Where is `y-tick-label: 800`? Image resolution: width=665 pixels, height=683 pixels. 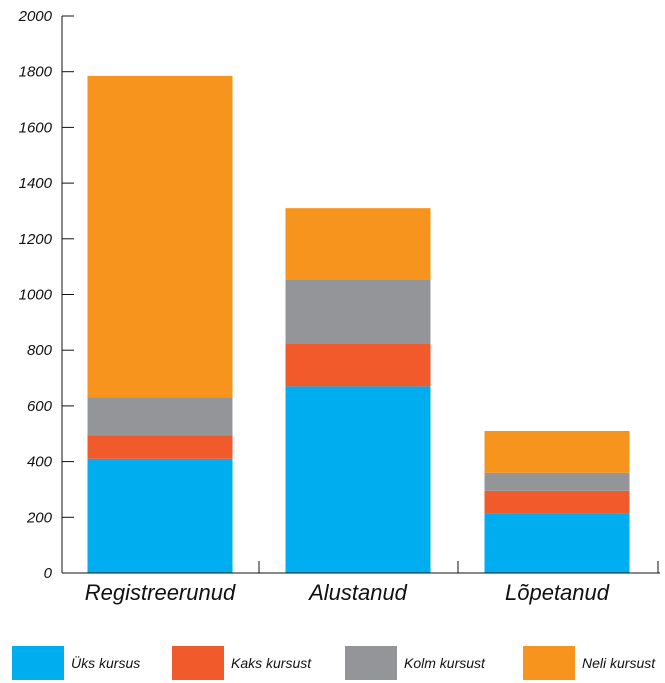 y-tick-label: 800 is located at coordinates (40, 350).